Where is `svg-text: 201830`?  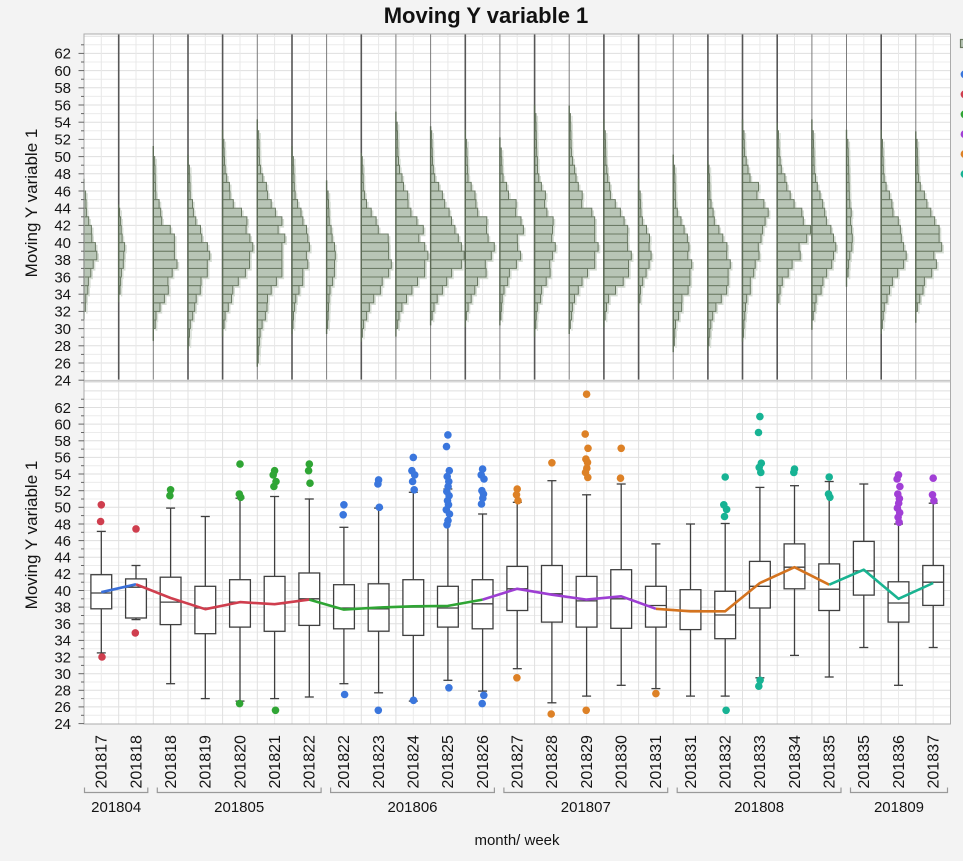
svg-text: 201830 is located at coordinates (622, 761).